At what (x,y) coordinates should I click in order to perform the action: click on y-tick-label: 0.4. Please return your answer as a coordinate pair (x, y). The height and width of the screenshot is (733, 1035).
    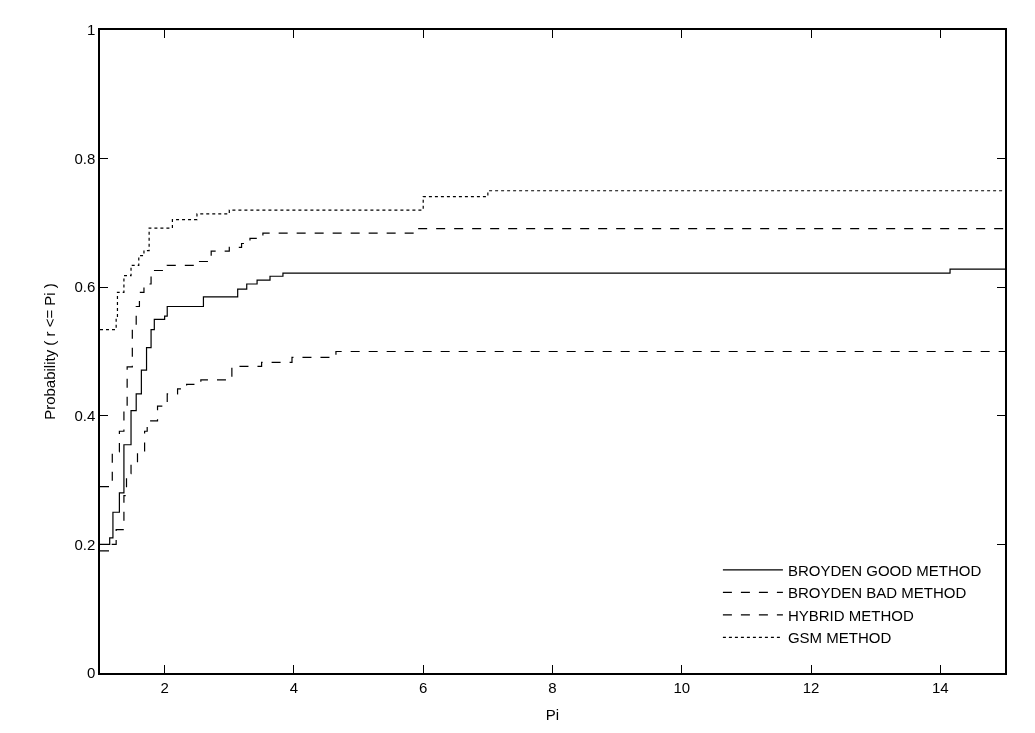
    Looking at the image, I should click on (85, 416).